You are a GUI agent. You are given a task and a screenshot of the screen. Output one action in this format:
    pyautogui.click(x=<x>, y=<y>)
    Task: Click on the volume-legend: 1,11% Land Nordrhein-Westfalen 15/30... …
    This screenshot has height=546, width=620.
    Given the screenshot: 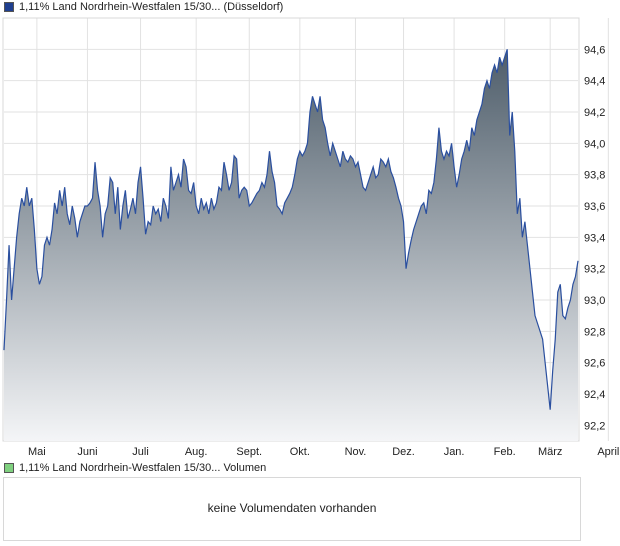 What is the action you would take?
    pyautogui.click(x=135, y=468)
    